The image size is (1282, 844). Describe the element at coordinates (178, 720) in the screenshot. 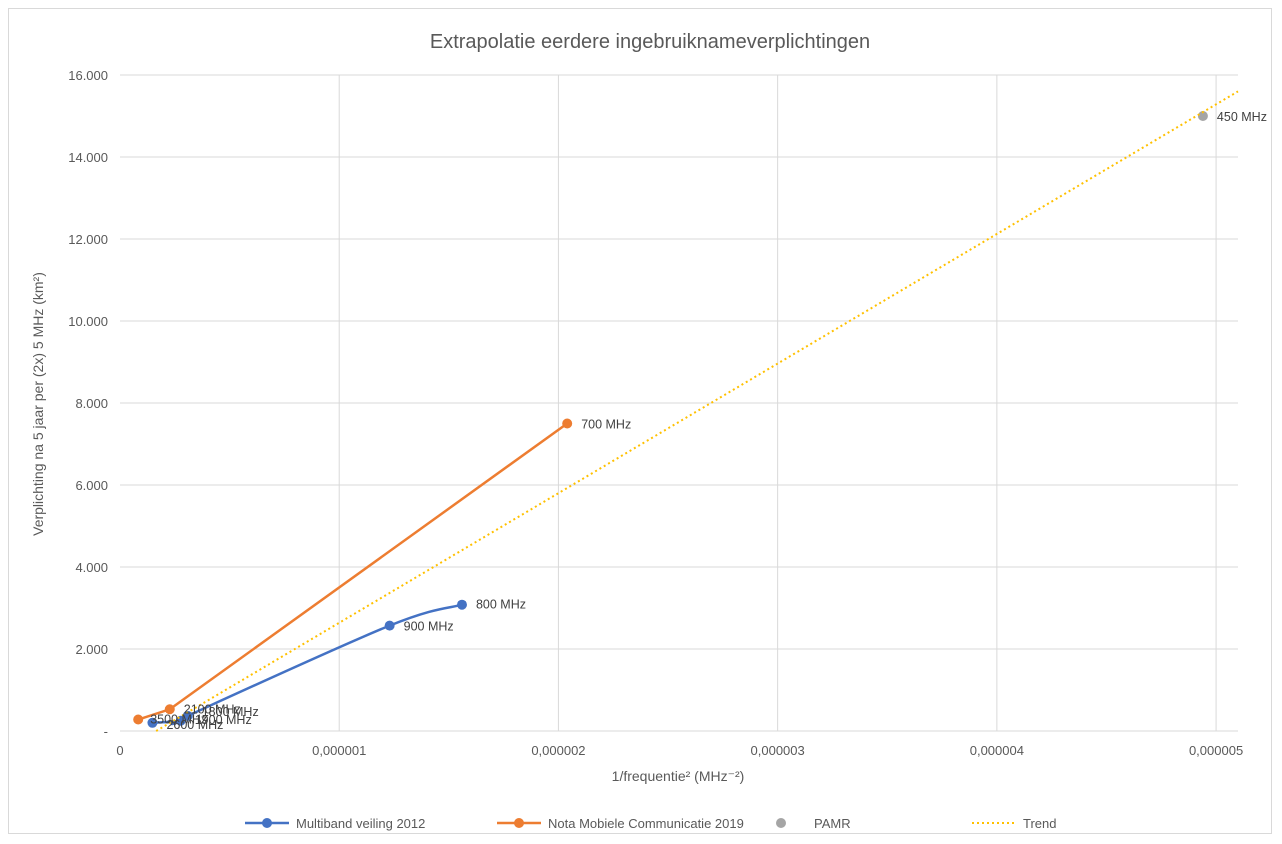

I see `data-label: 3500 MHz` at that location.